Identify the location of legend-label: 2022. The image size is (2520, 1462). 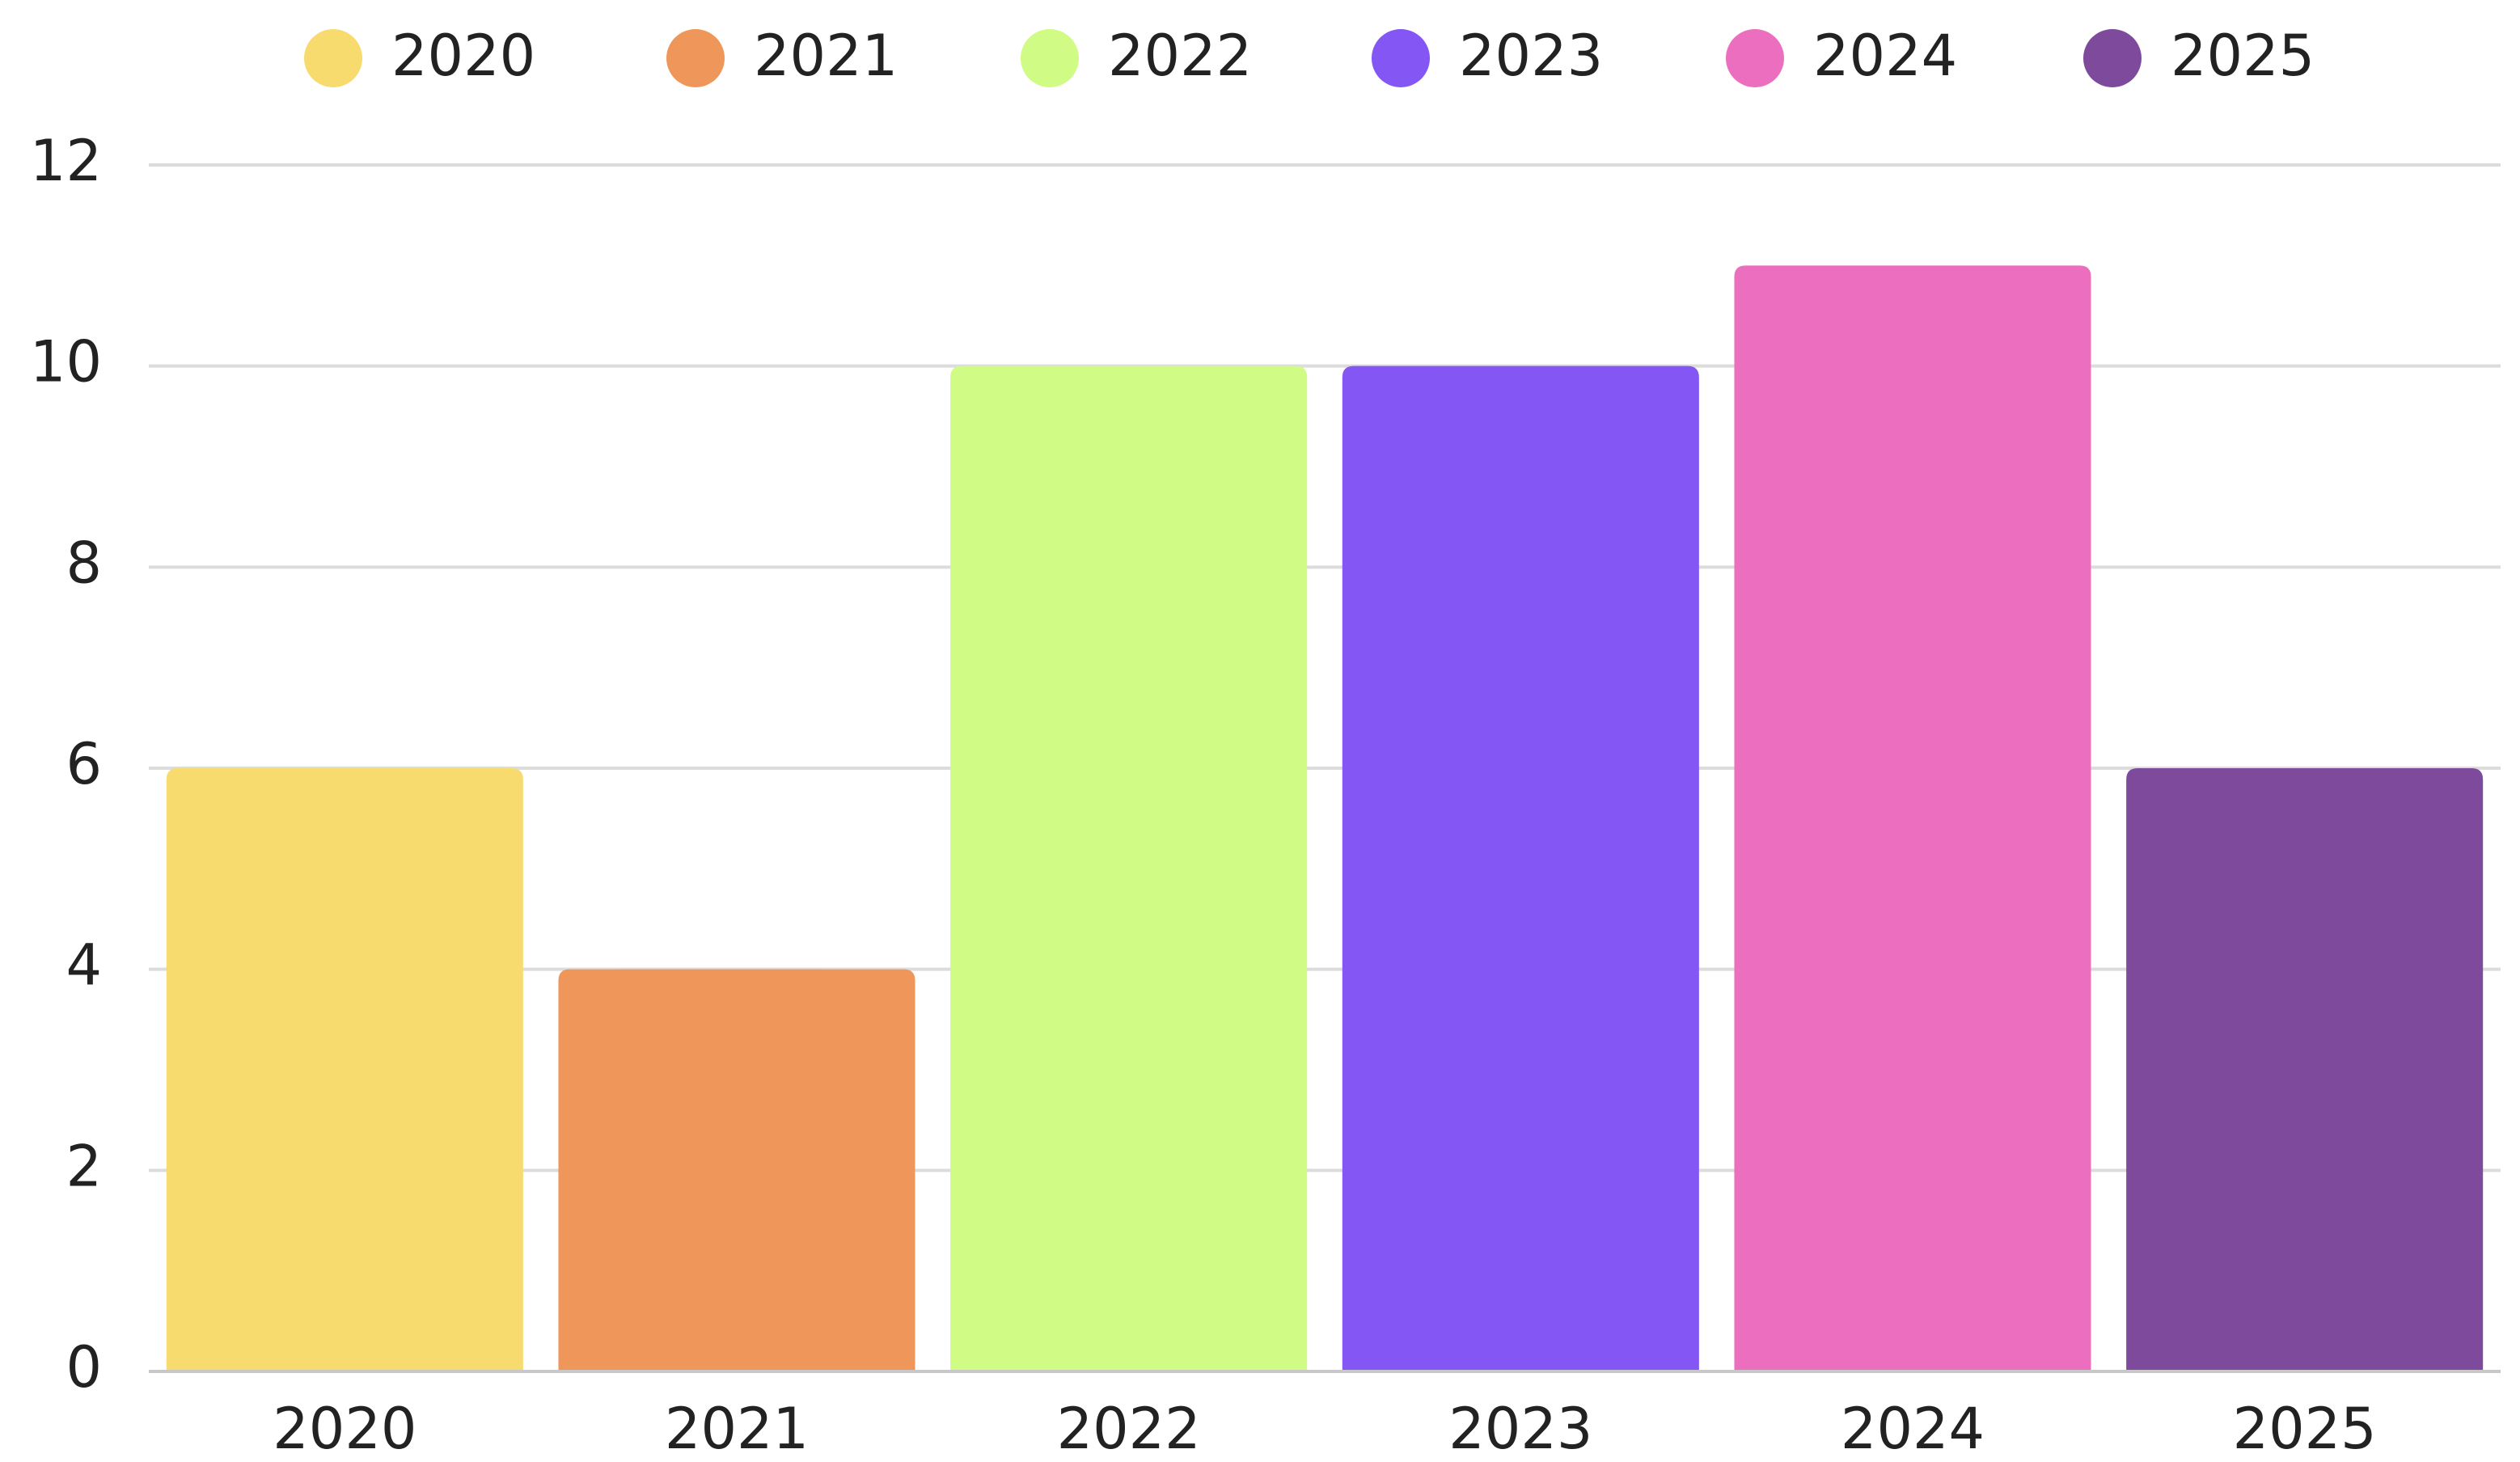
(1180, 56).